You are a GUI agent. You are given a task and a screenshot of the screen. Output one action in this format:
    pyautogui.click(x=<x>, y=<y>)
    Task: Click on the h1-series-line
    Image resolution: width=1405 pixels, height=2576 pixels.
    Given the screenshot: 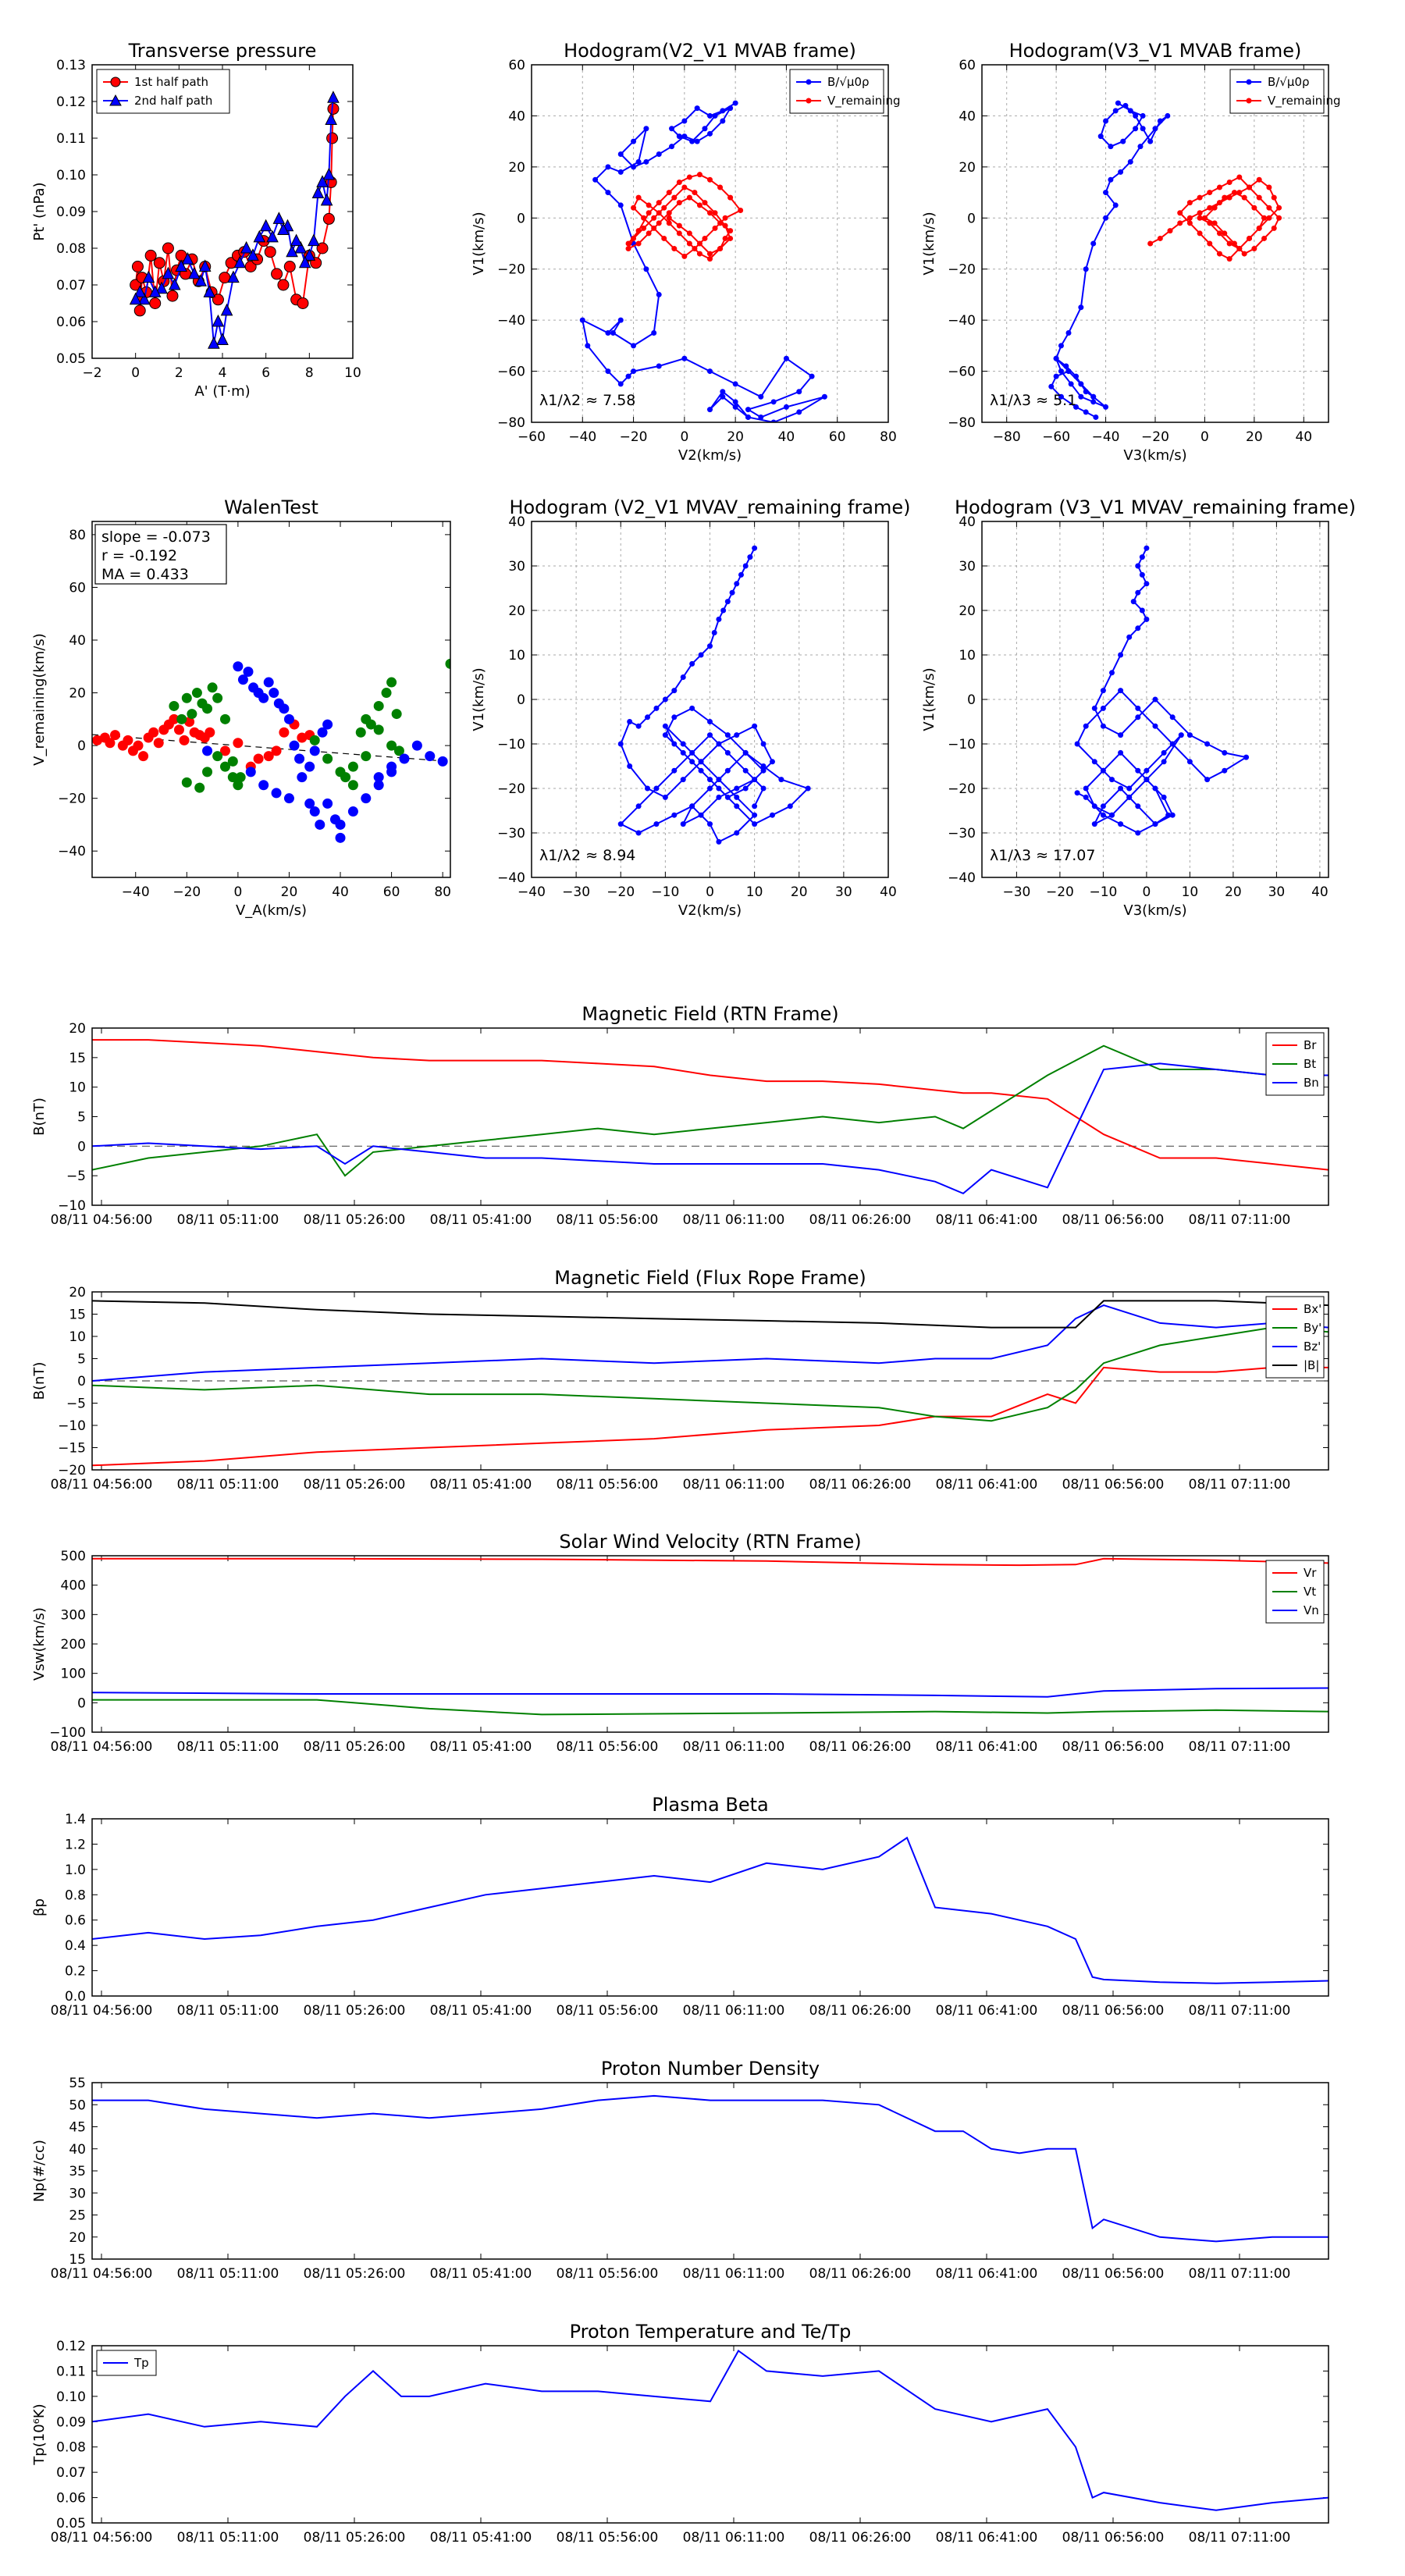 What is the action you would take?
    pyautogui.click(x=703, y=262)
    